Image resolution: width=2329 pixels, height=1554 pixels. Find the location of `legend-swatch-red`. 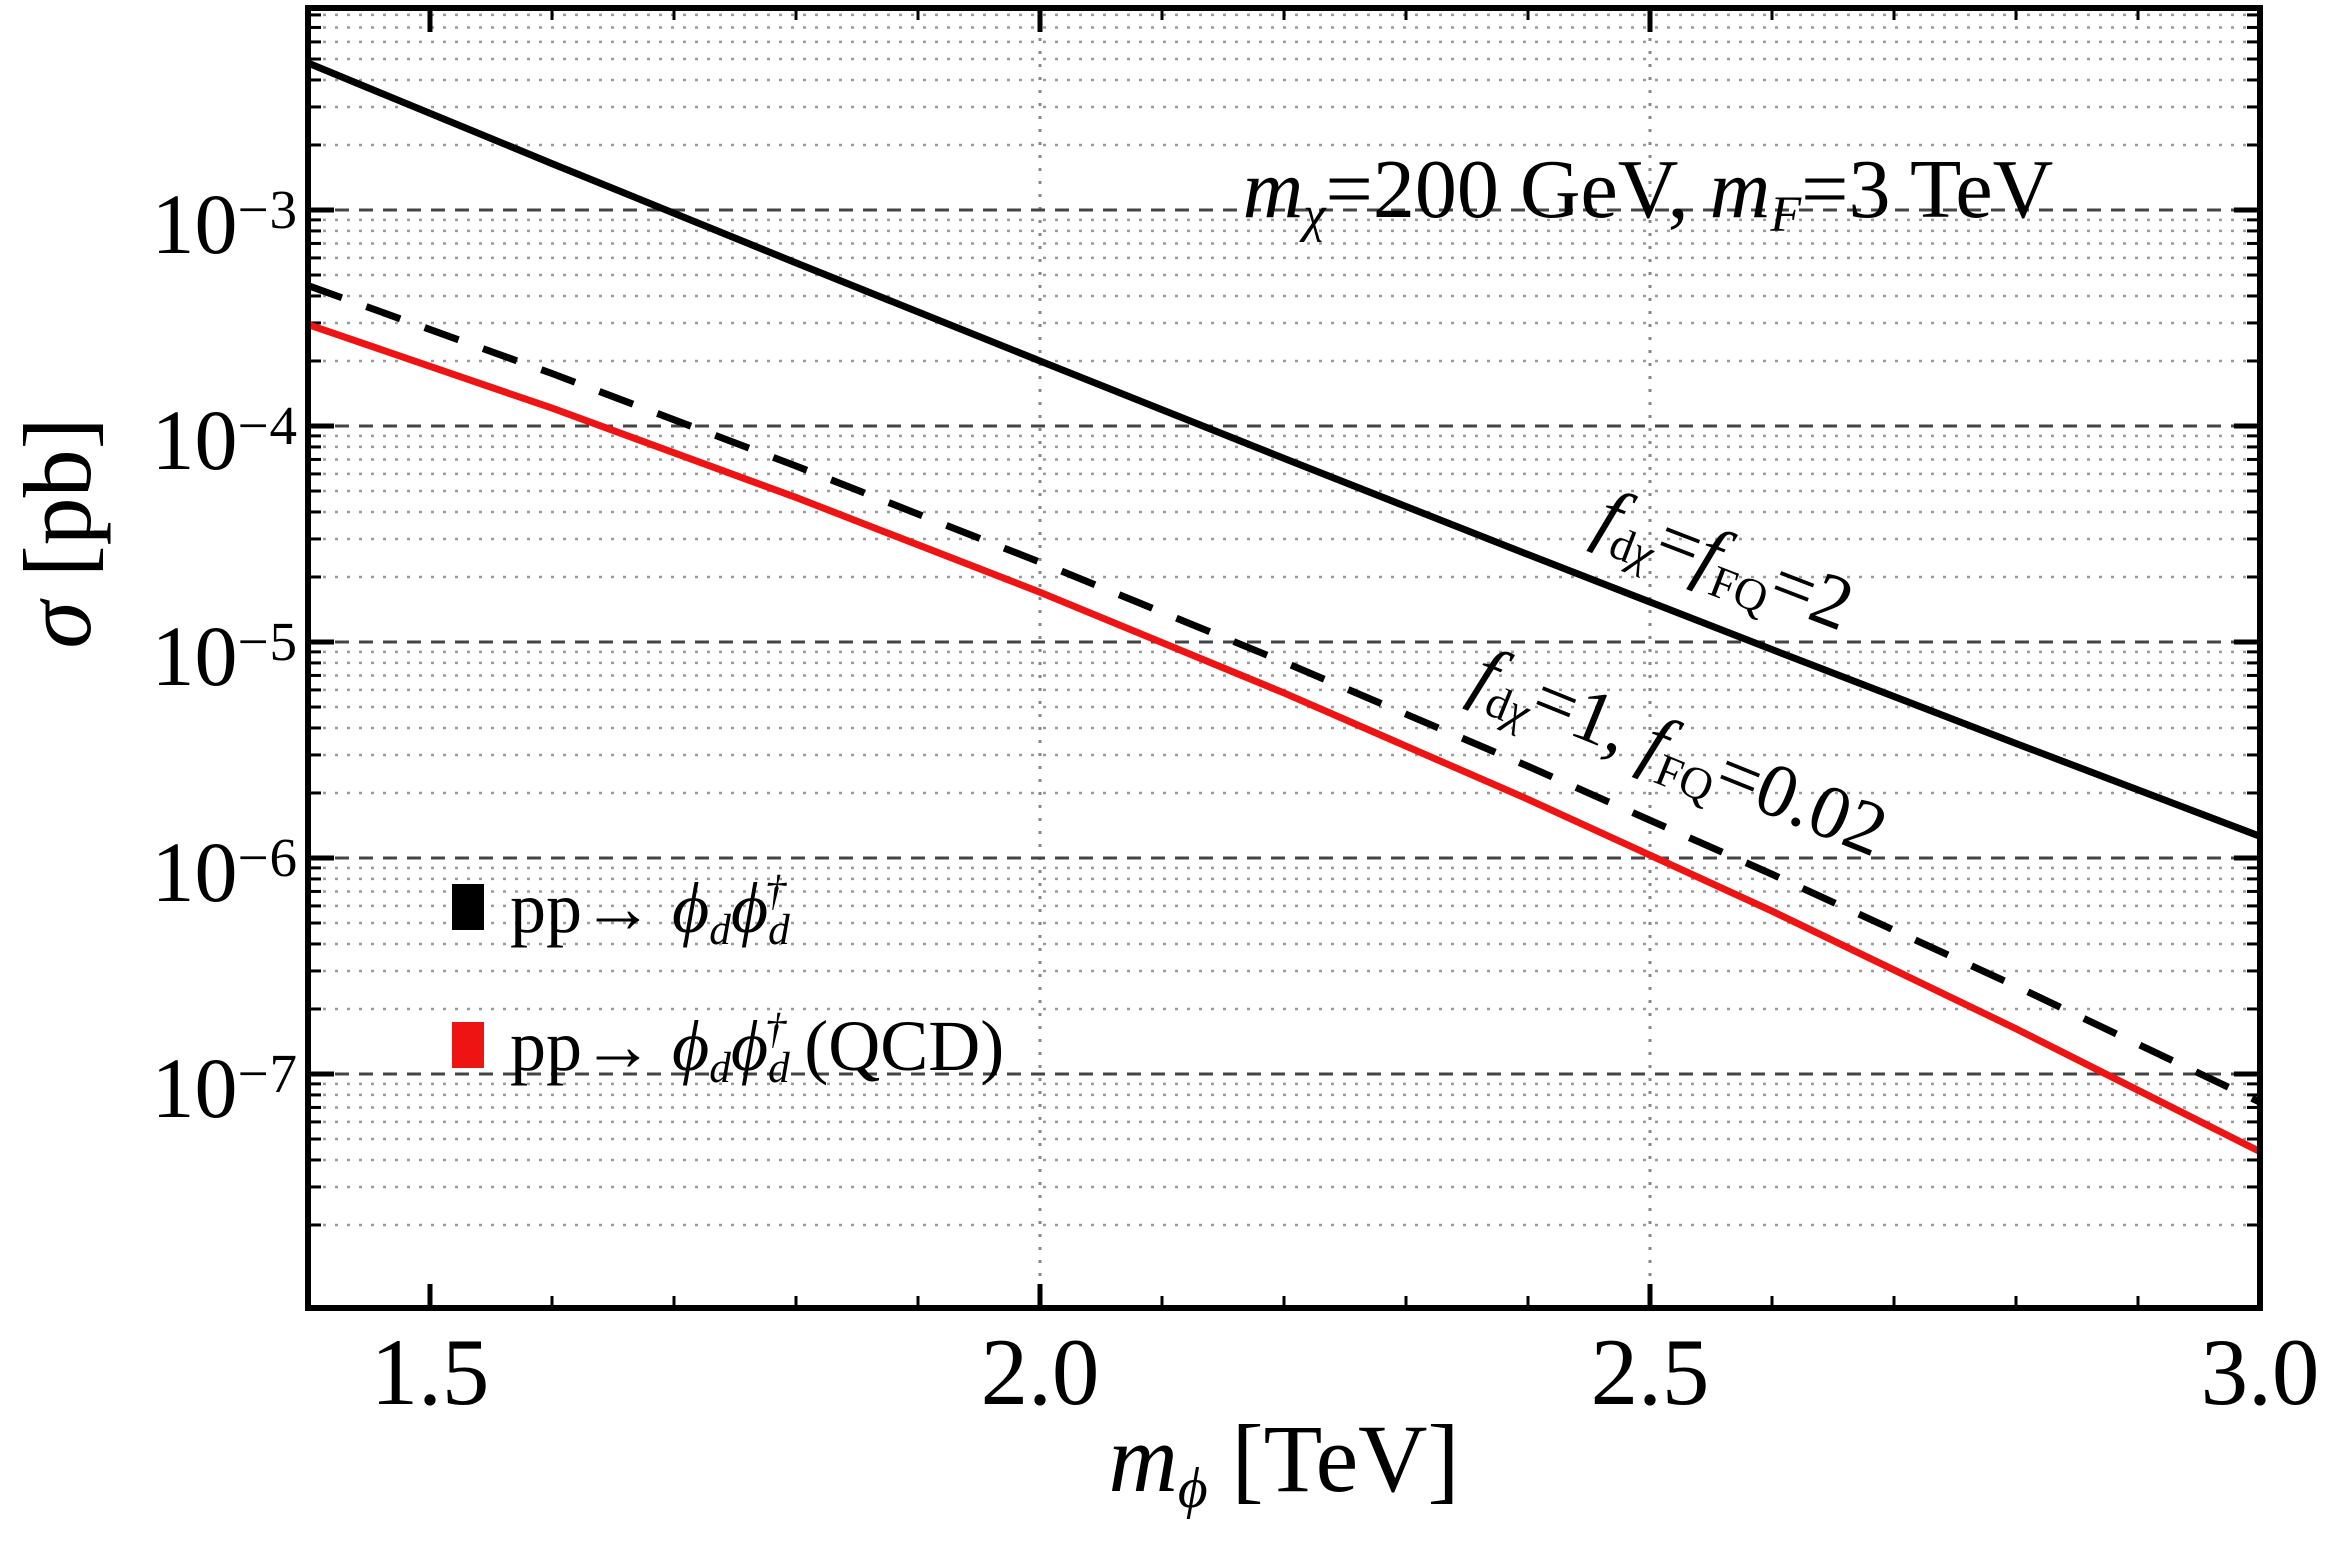

legend-swatch-red is located at coordinates (468, 1045).